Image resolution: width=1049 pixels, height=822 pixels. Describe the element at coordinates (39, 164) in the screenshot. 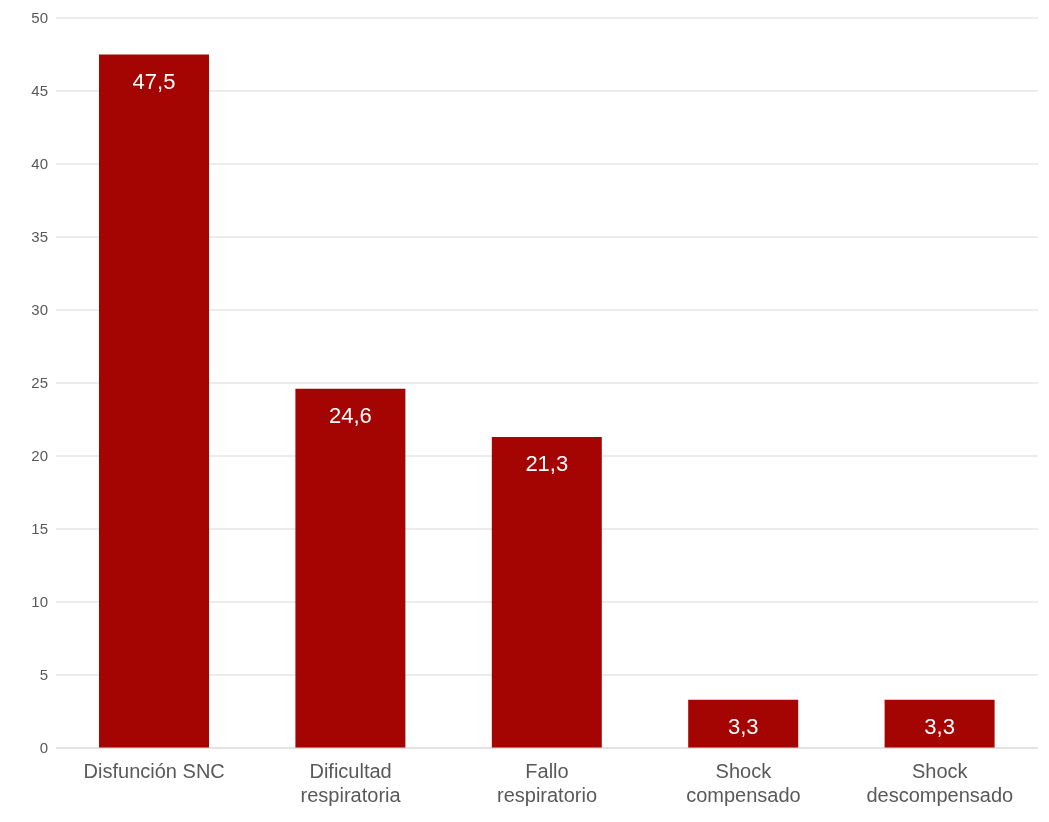

I see `y-tick-label: 40` at that location.